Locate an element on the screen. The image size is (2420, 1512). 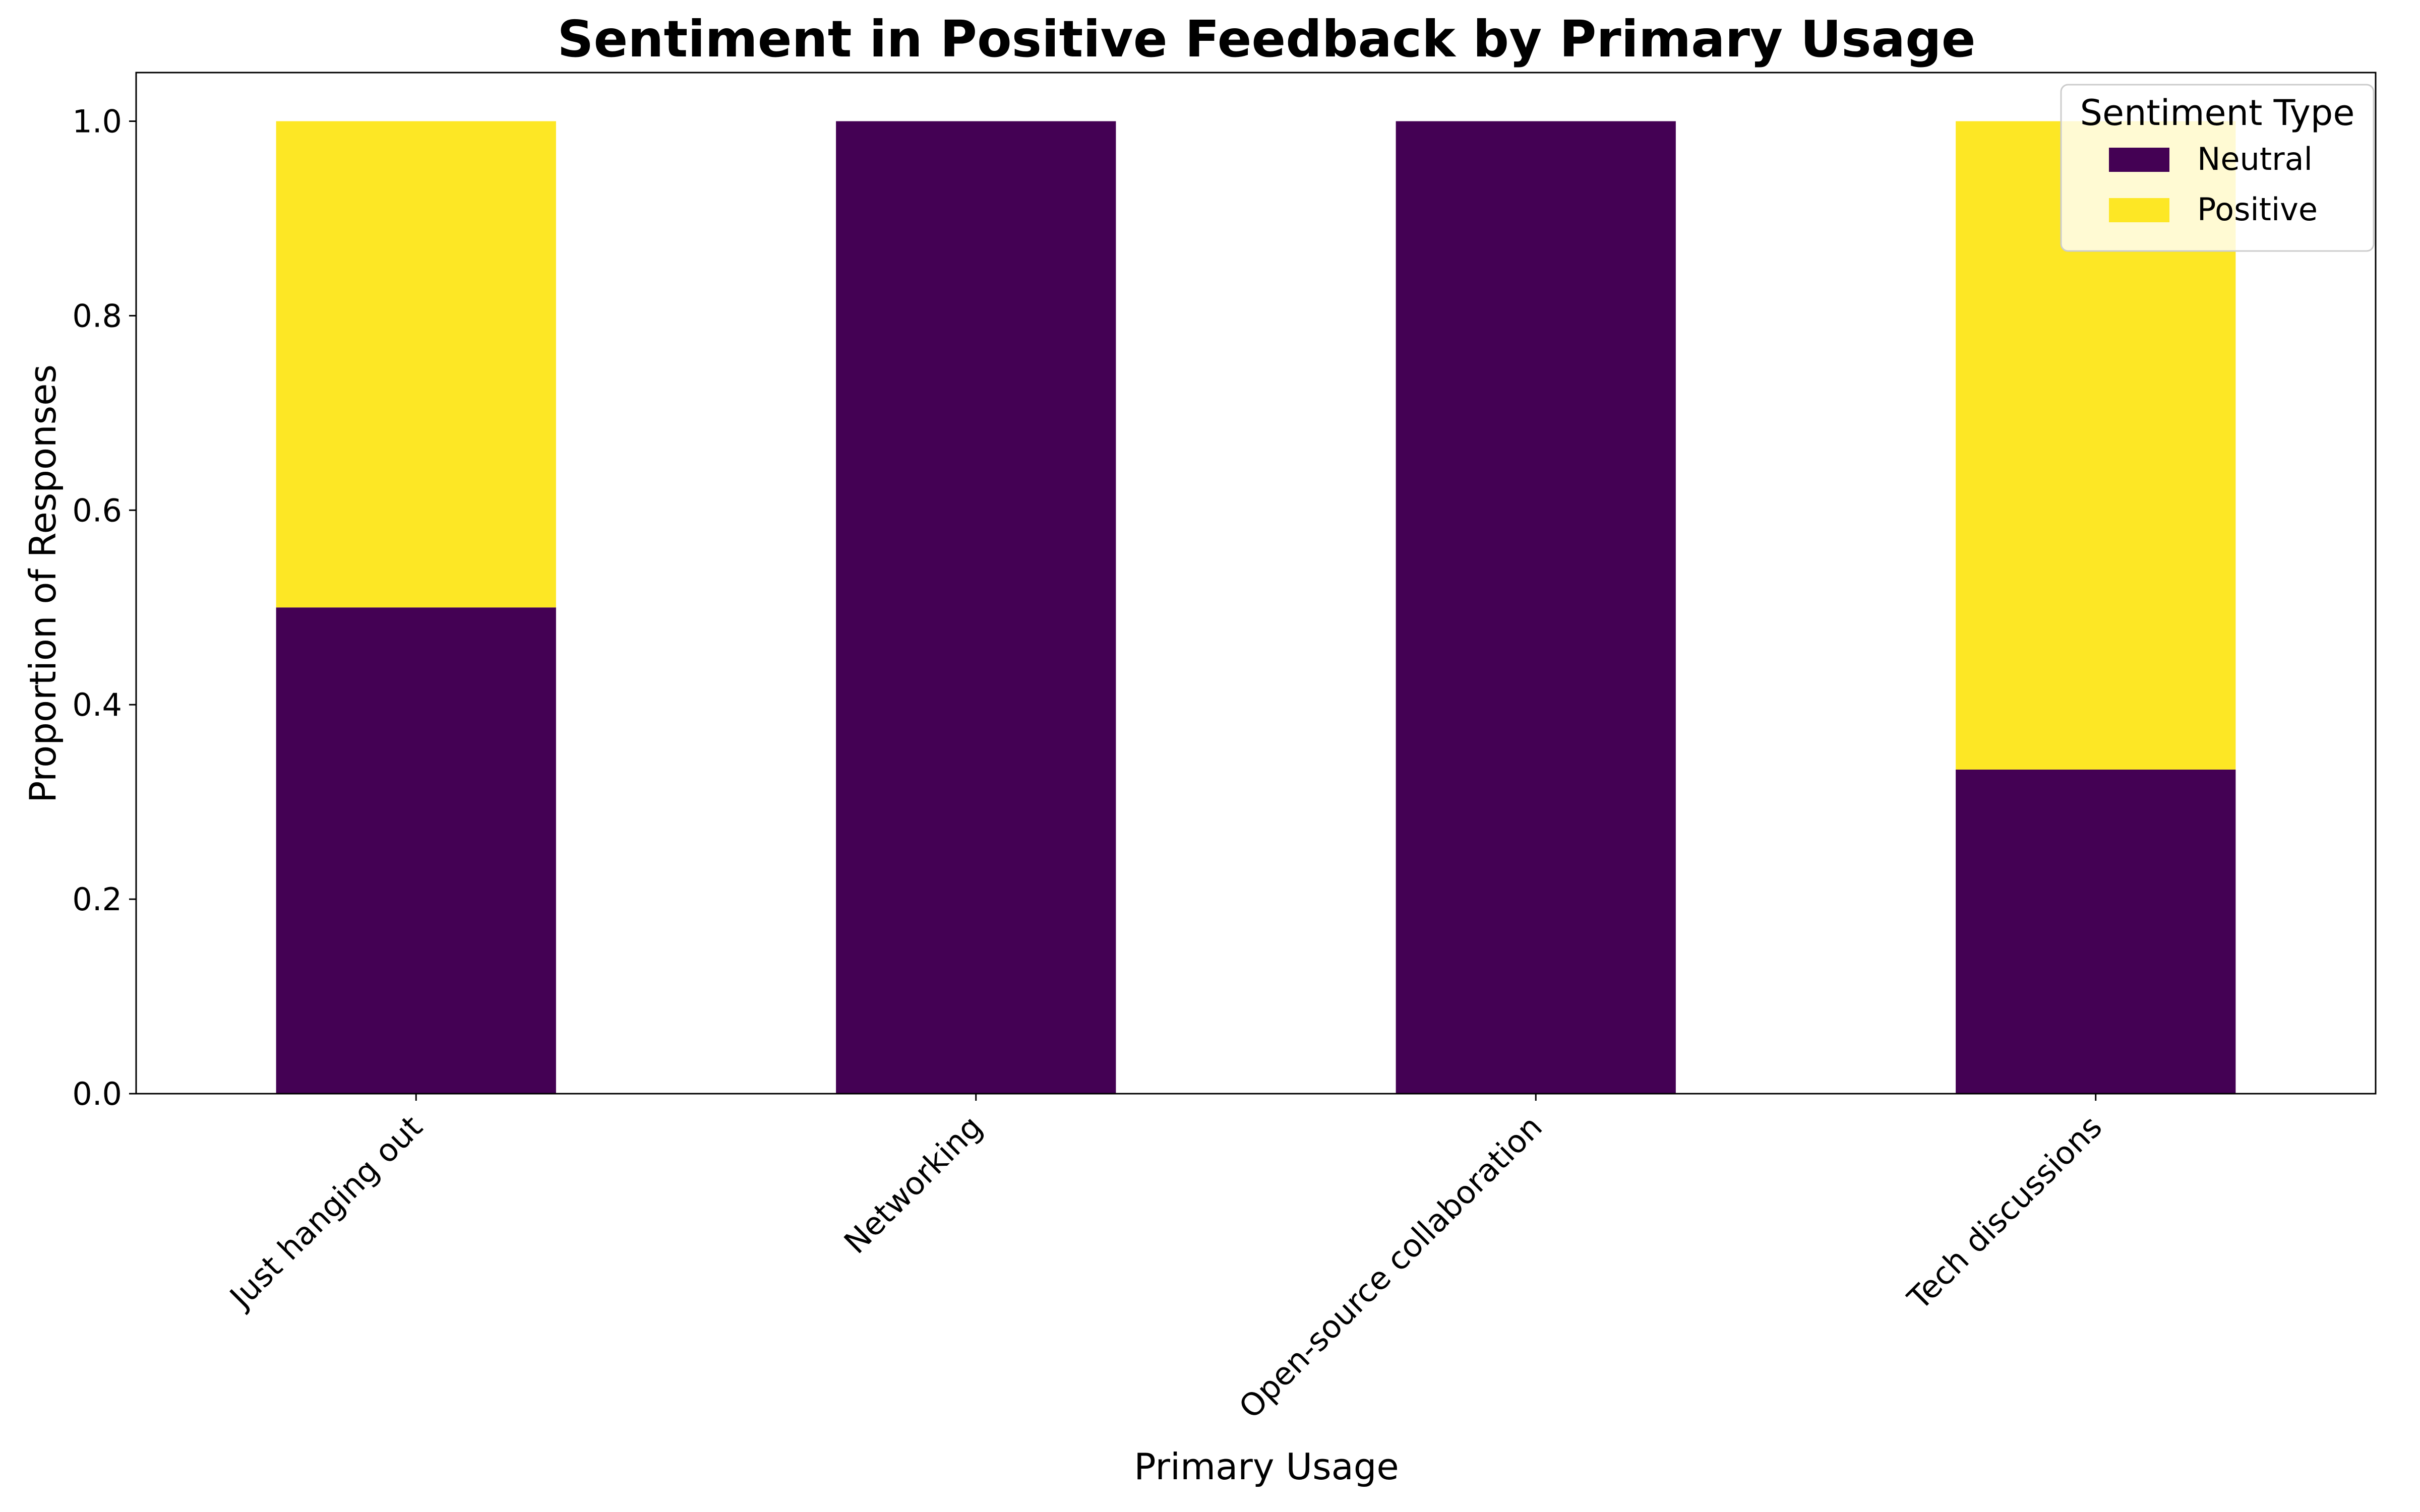
legend-title: Sentiment Type is located at coordinates (2217, 113).